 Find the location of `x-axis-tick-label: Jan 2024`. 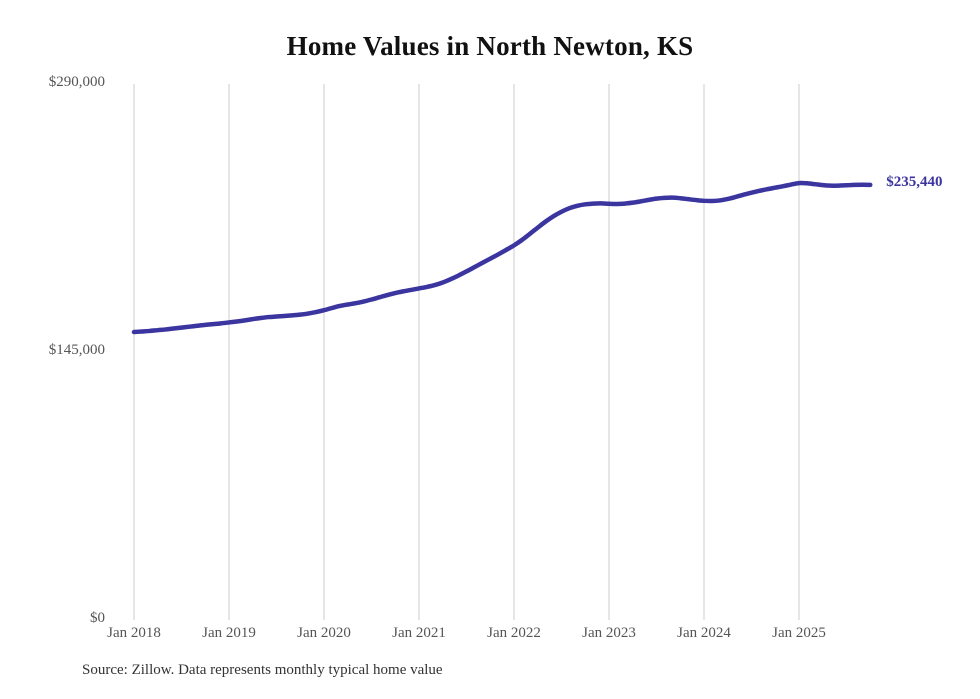

x-axis-tick-label: Jan 2024 is located at coordinates (704, 633).